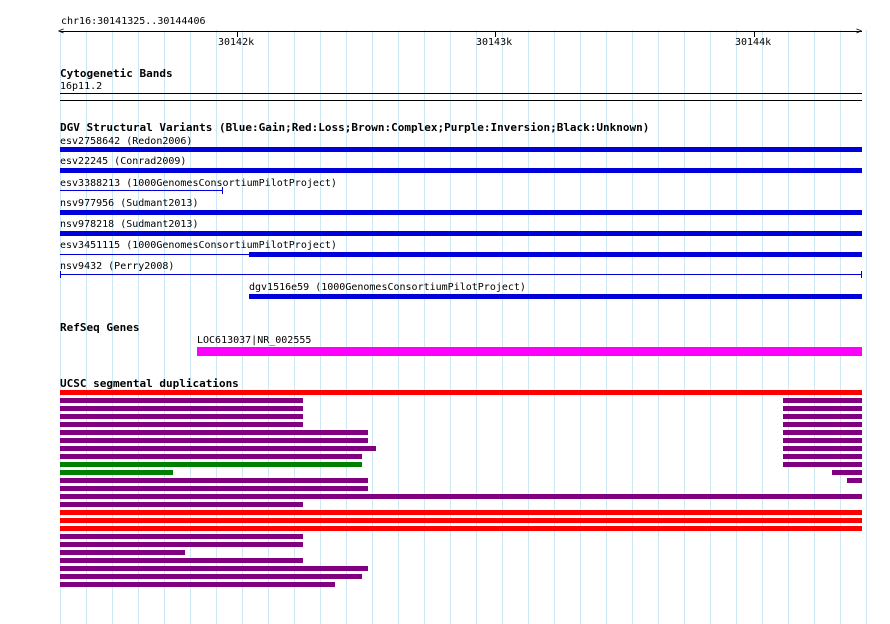 The height and width of the screenshot is (624, 890). Describe the element at coordinates (129, 203) in the screenshot. I see `dgv-feature-label: nsv977956 (Sudmant2013)` at that location.